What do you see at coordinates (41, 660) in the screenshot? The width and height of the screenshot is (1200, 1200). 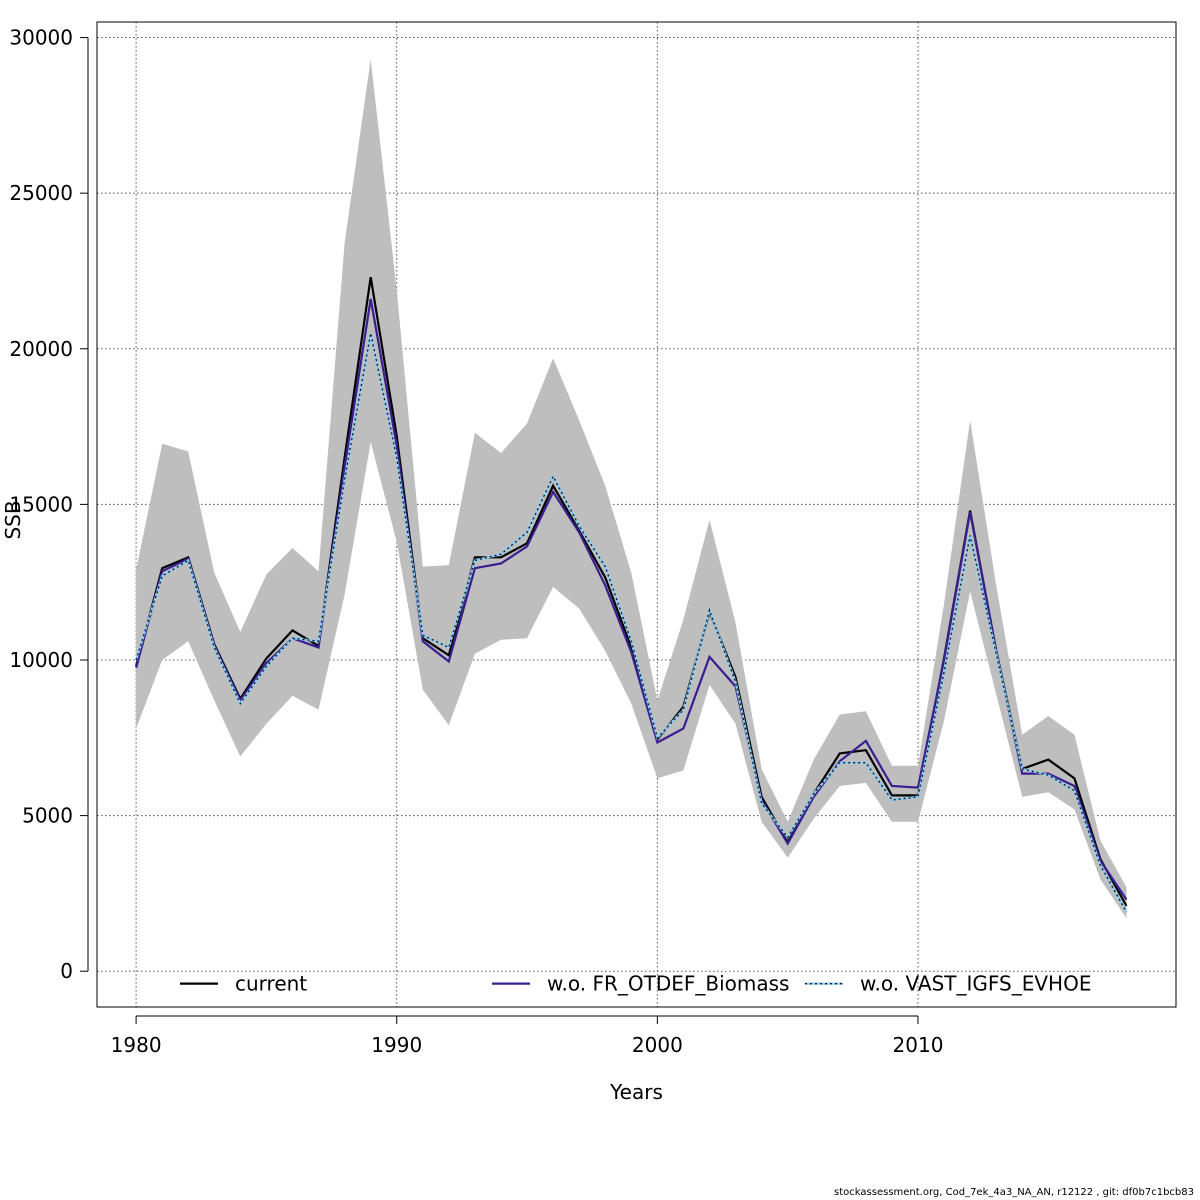 I see `y-tick-label: 10000` at bounding box center [41, 660].